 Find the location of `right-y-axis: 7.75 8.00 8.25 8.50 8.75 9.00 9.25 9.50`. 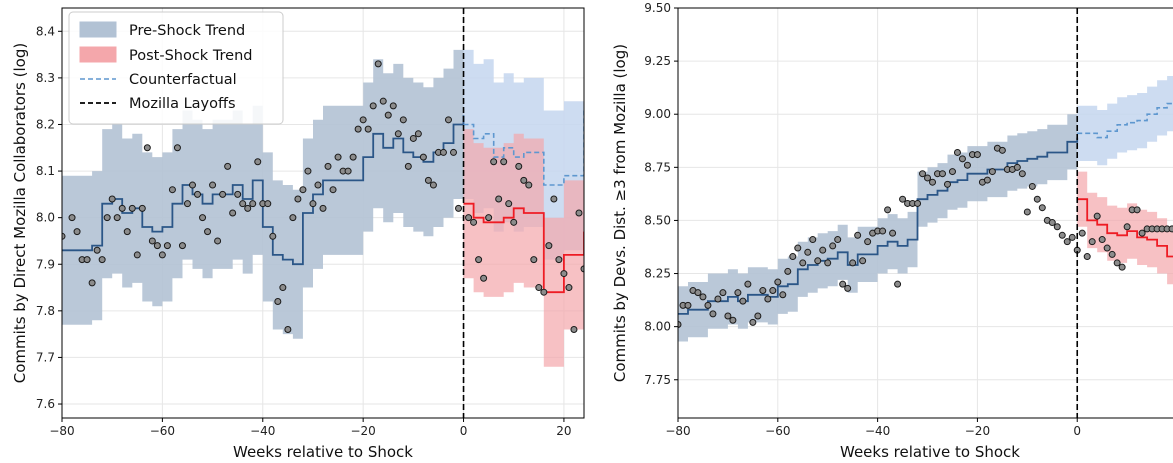

right-y-axis: 7.75 8.00 8.25 8.50 8.75 9.00 9.25 9.50 is located at coordinates (661, 194).